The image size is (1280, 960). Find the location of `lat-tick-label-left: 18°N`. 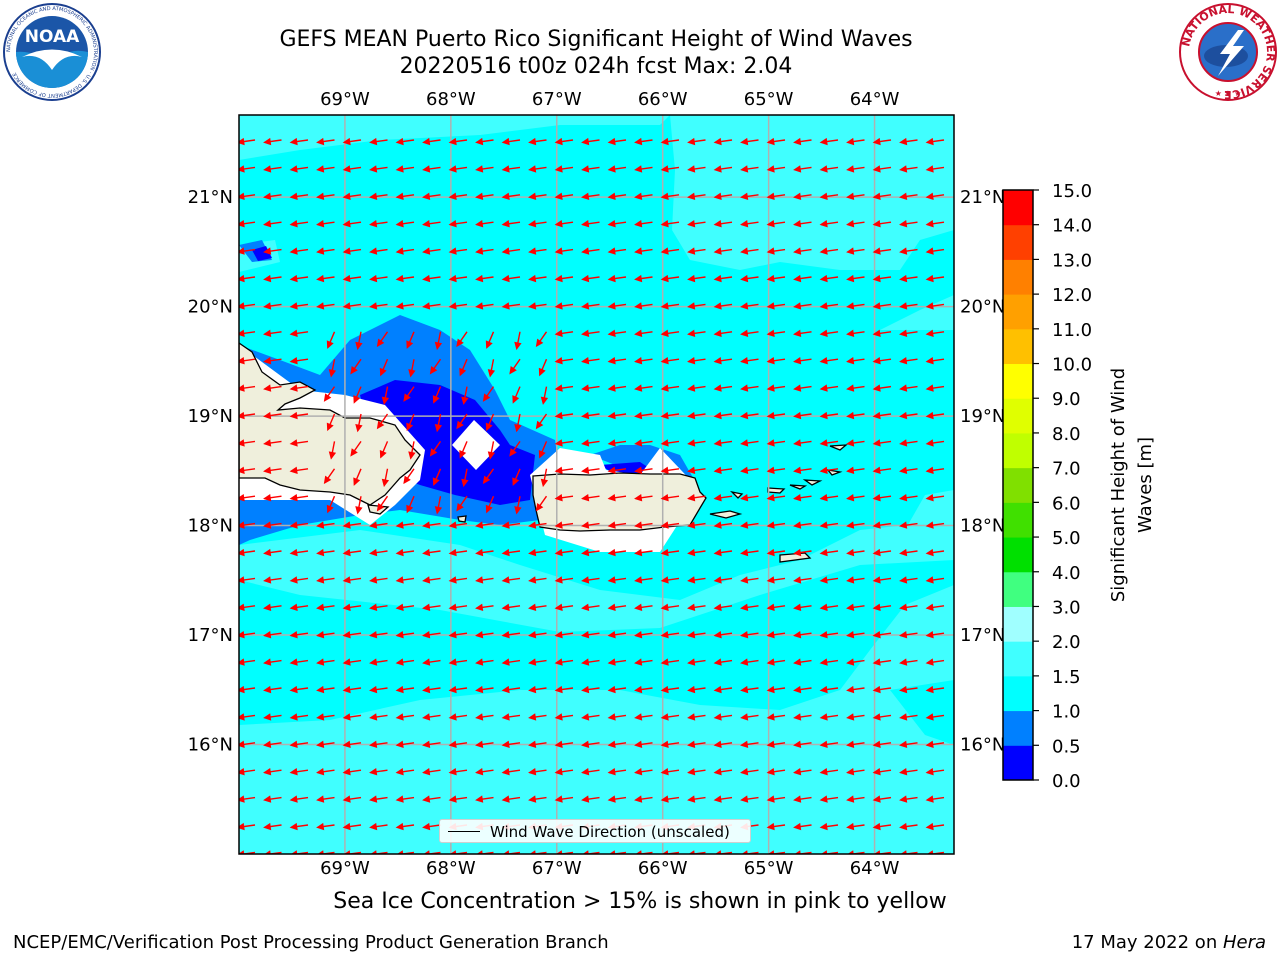

lat-tick-label-left: 18°N is located at coordinates (210, 526).